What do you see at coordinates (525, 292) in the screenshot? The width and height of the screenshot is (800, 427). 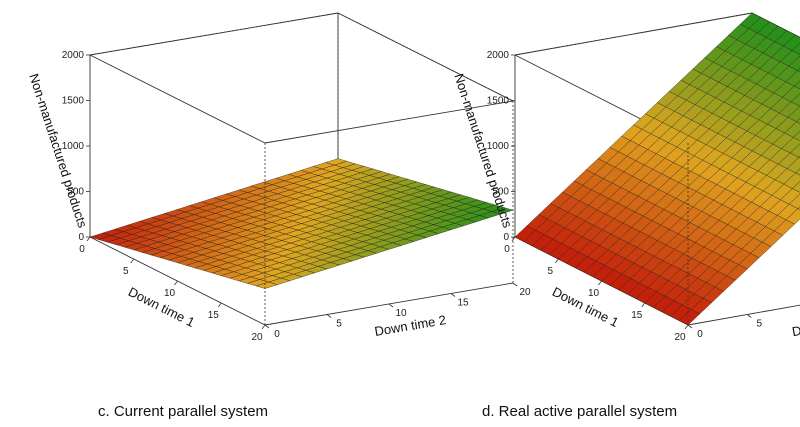 I see `y-tick-label: 20` at bounding box center [525, 292].